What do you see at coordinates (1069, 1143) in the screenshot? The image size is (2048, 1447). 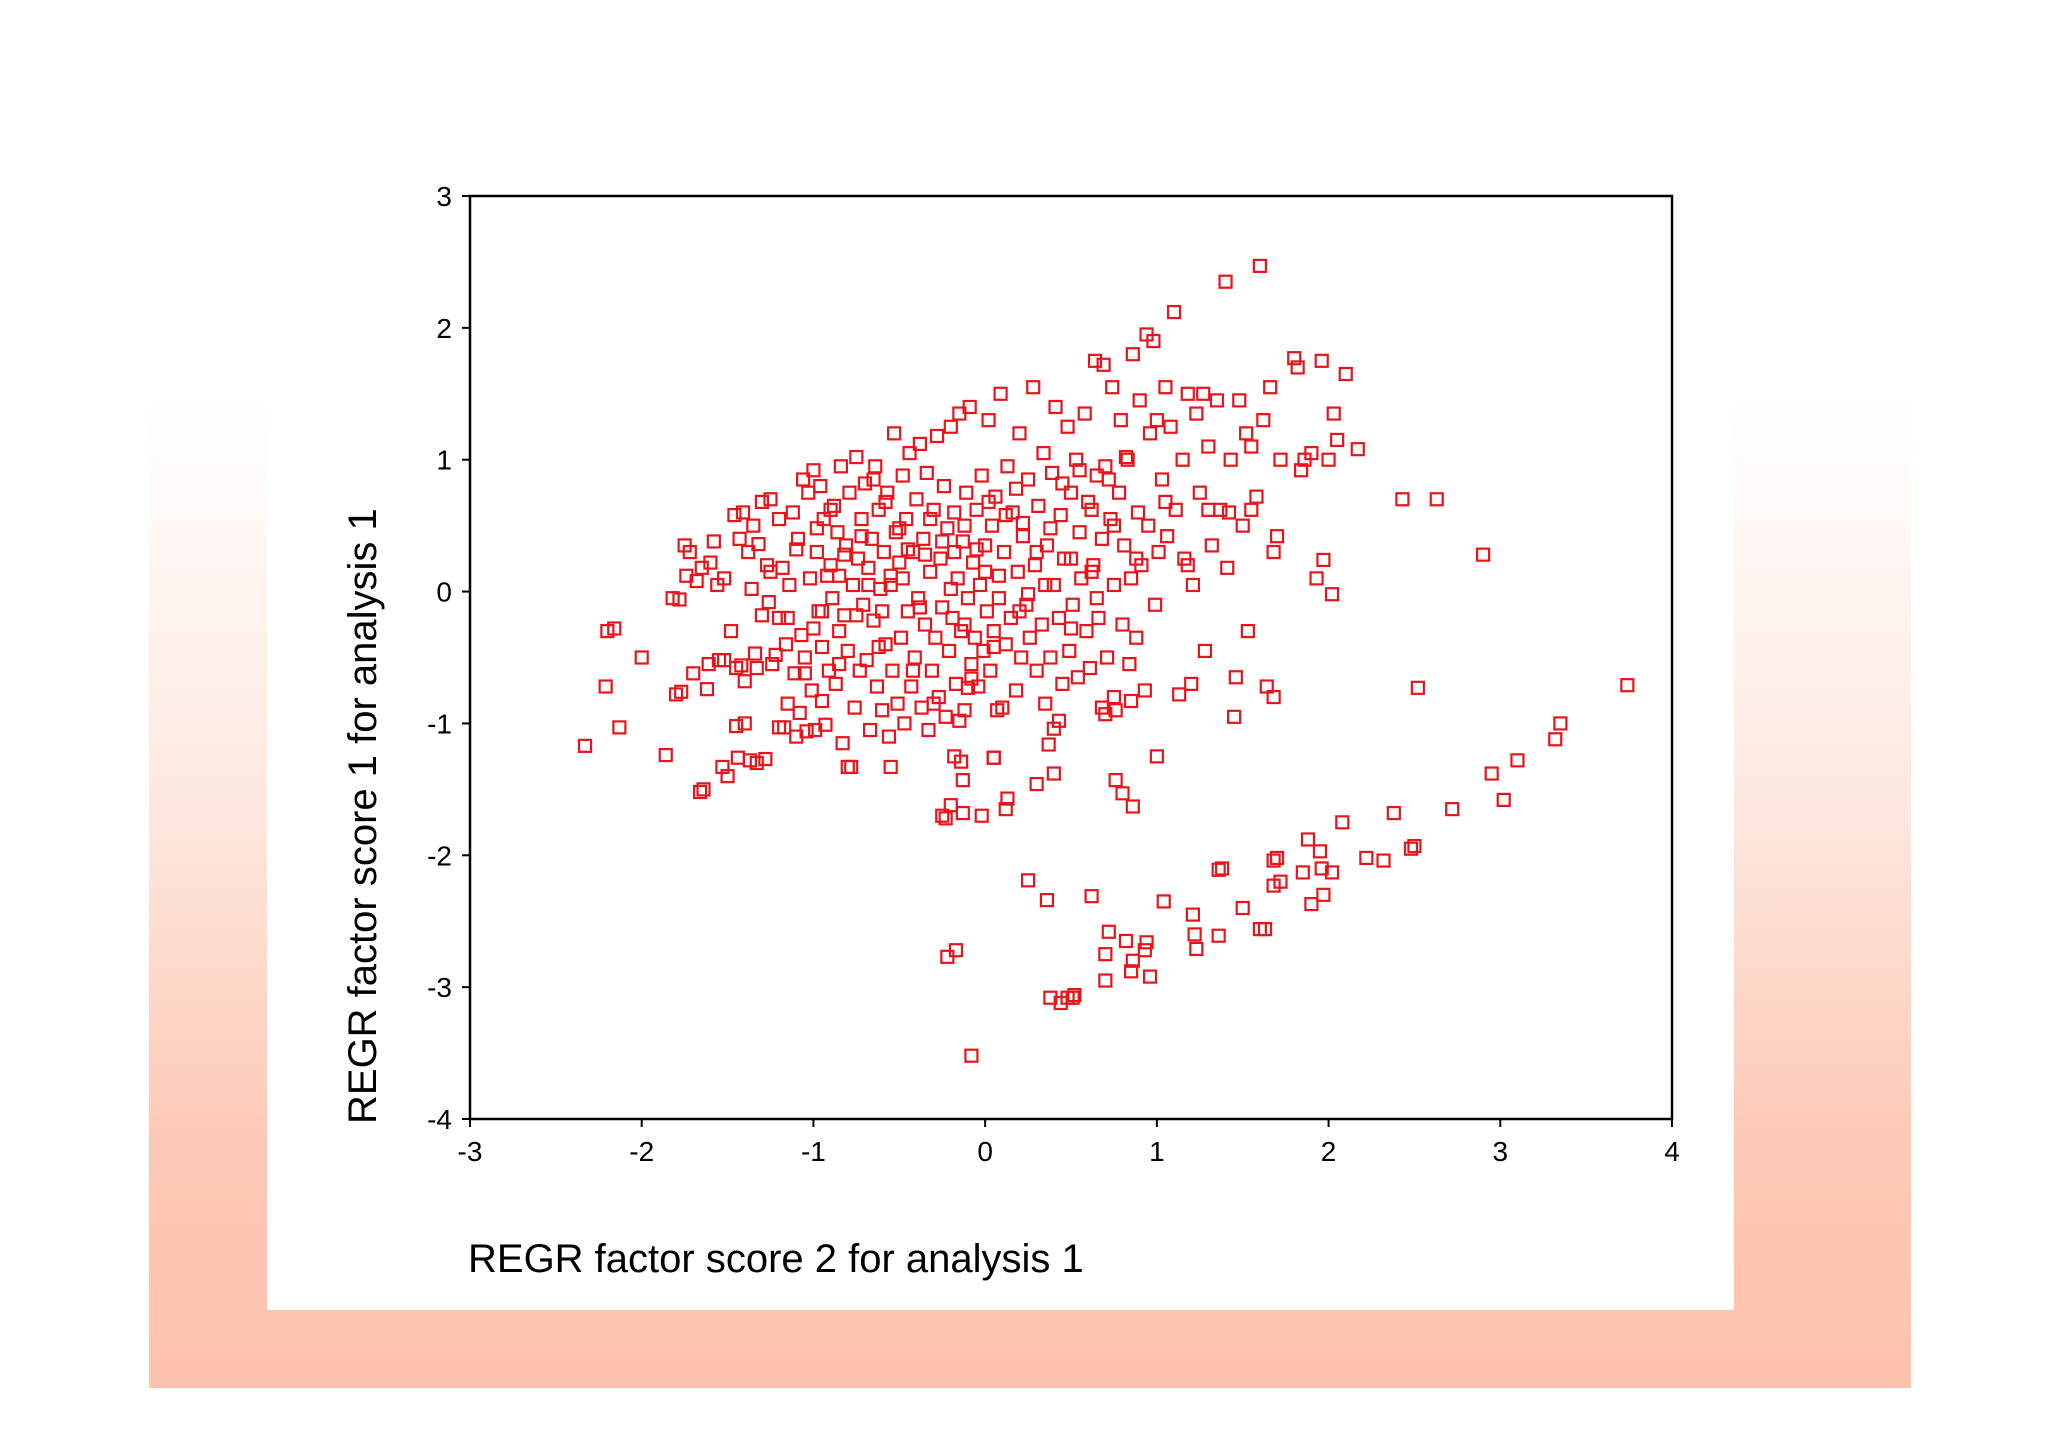 I see `x-axis: -3 -2 -1 0 1 2 3 4` at bounding box center [1069, 1143].